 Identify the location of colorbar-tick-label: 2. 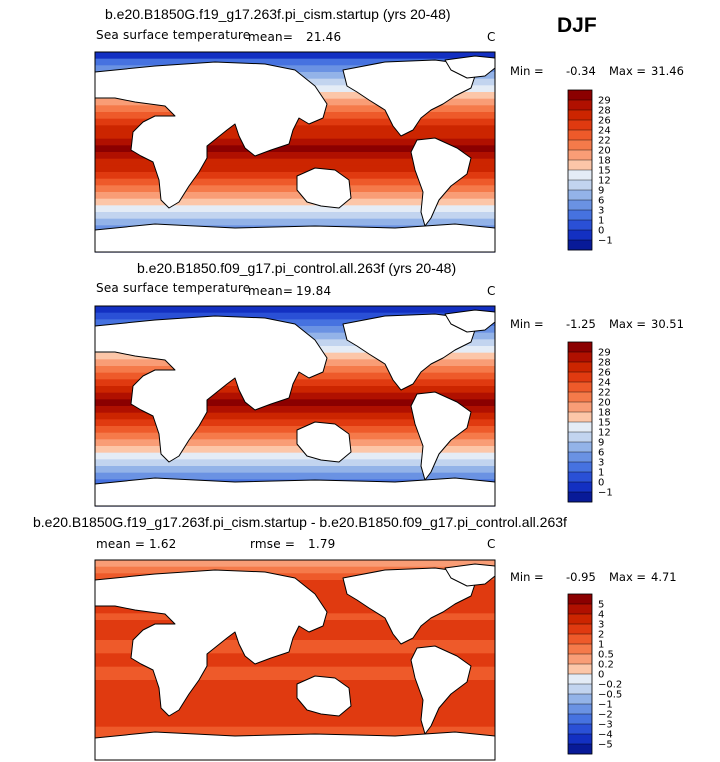
(601, 635).